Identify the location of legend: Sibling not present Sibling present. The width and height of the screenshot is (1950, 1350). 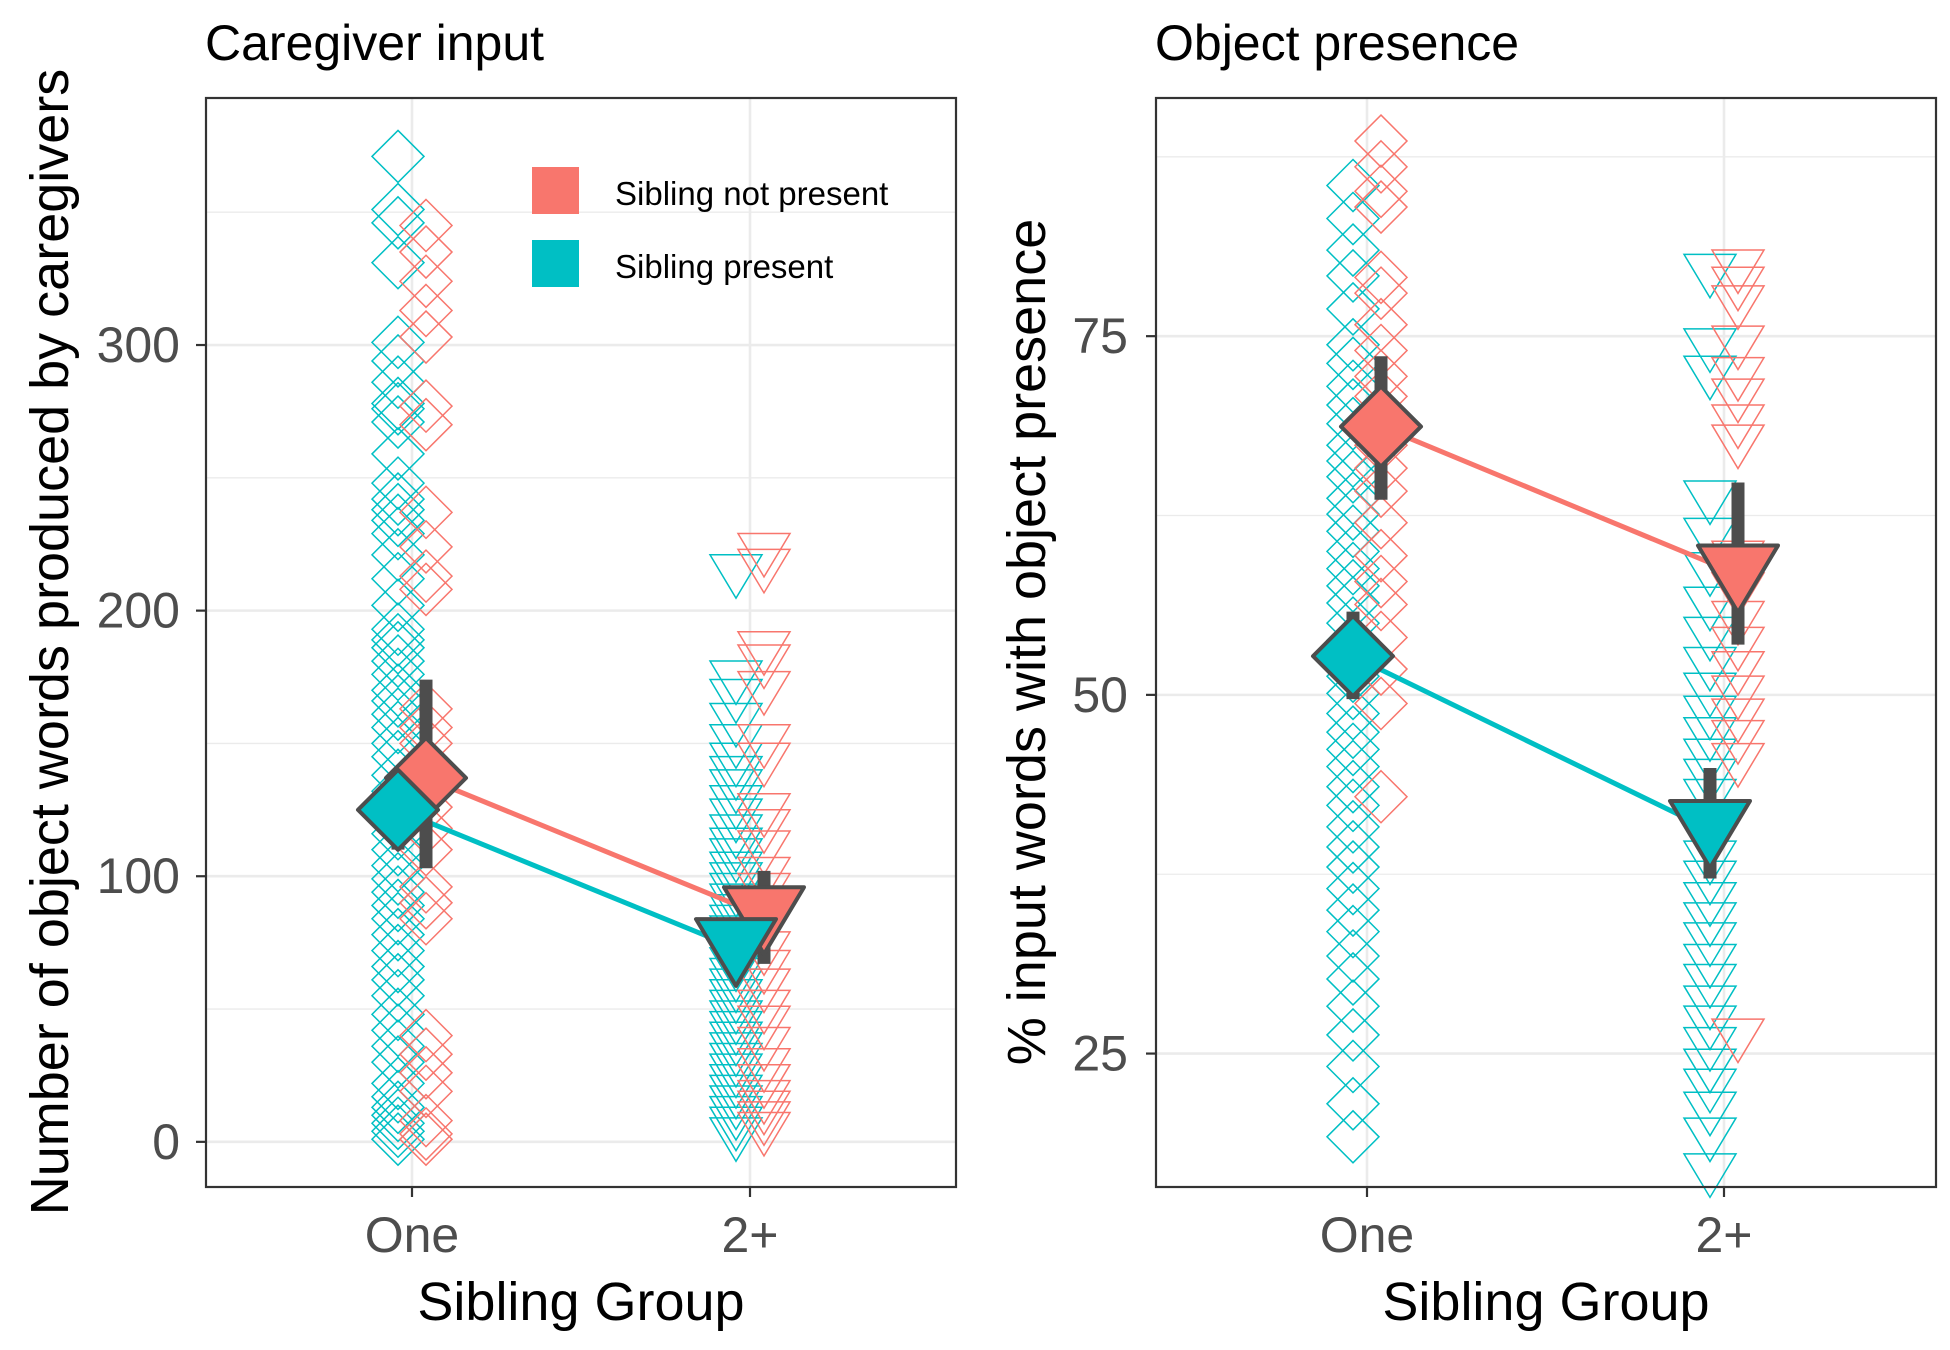
(710, 227).